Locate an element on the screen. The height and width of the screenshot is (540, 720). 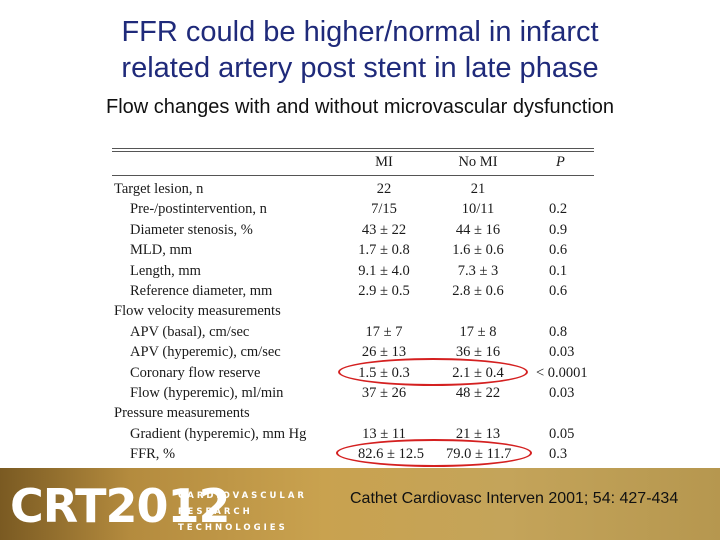
cell-mi: 9.1 ± 4.0 is located at coordinates (384, 270).